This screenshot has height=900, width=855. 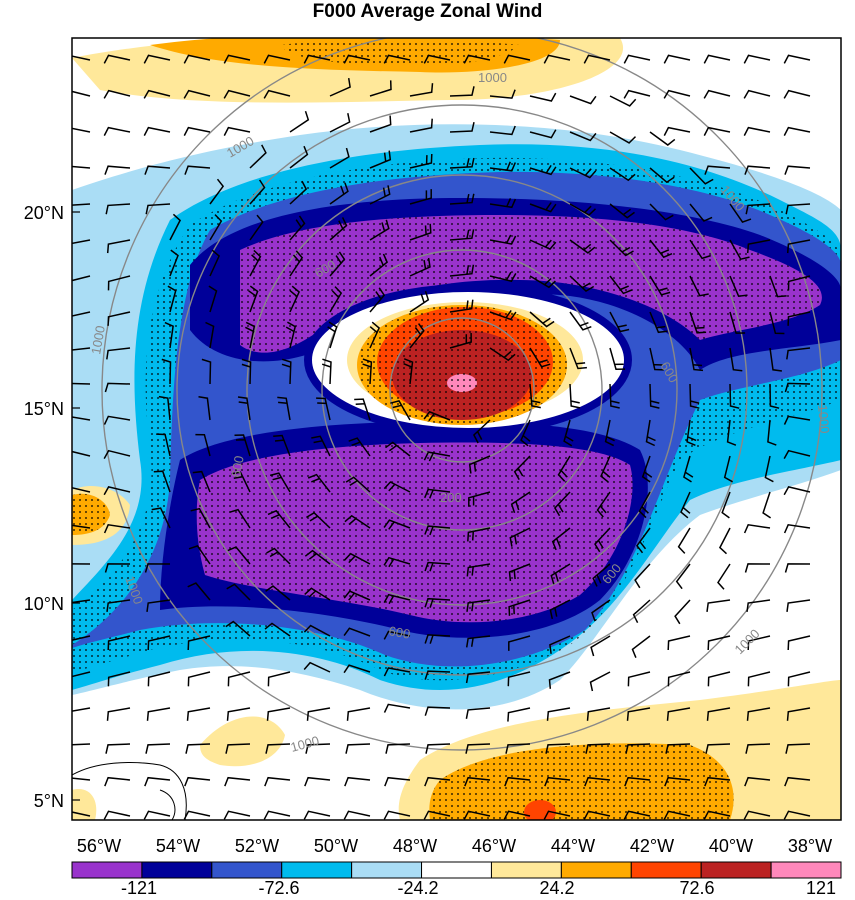 I want to click on lon-label: 52°W, so click(x=257, y=846).